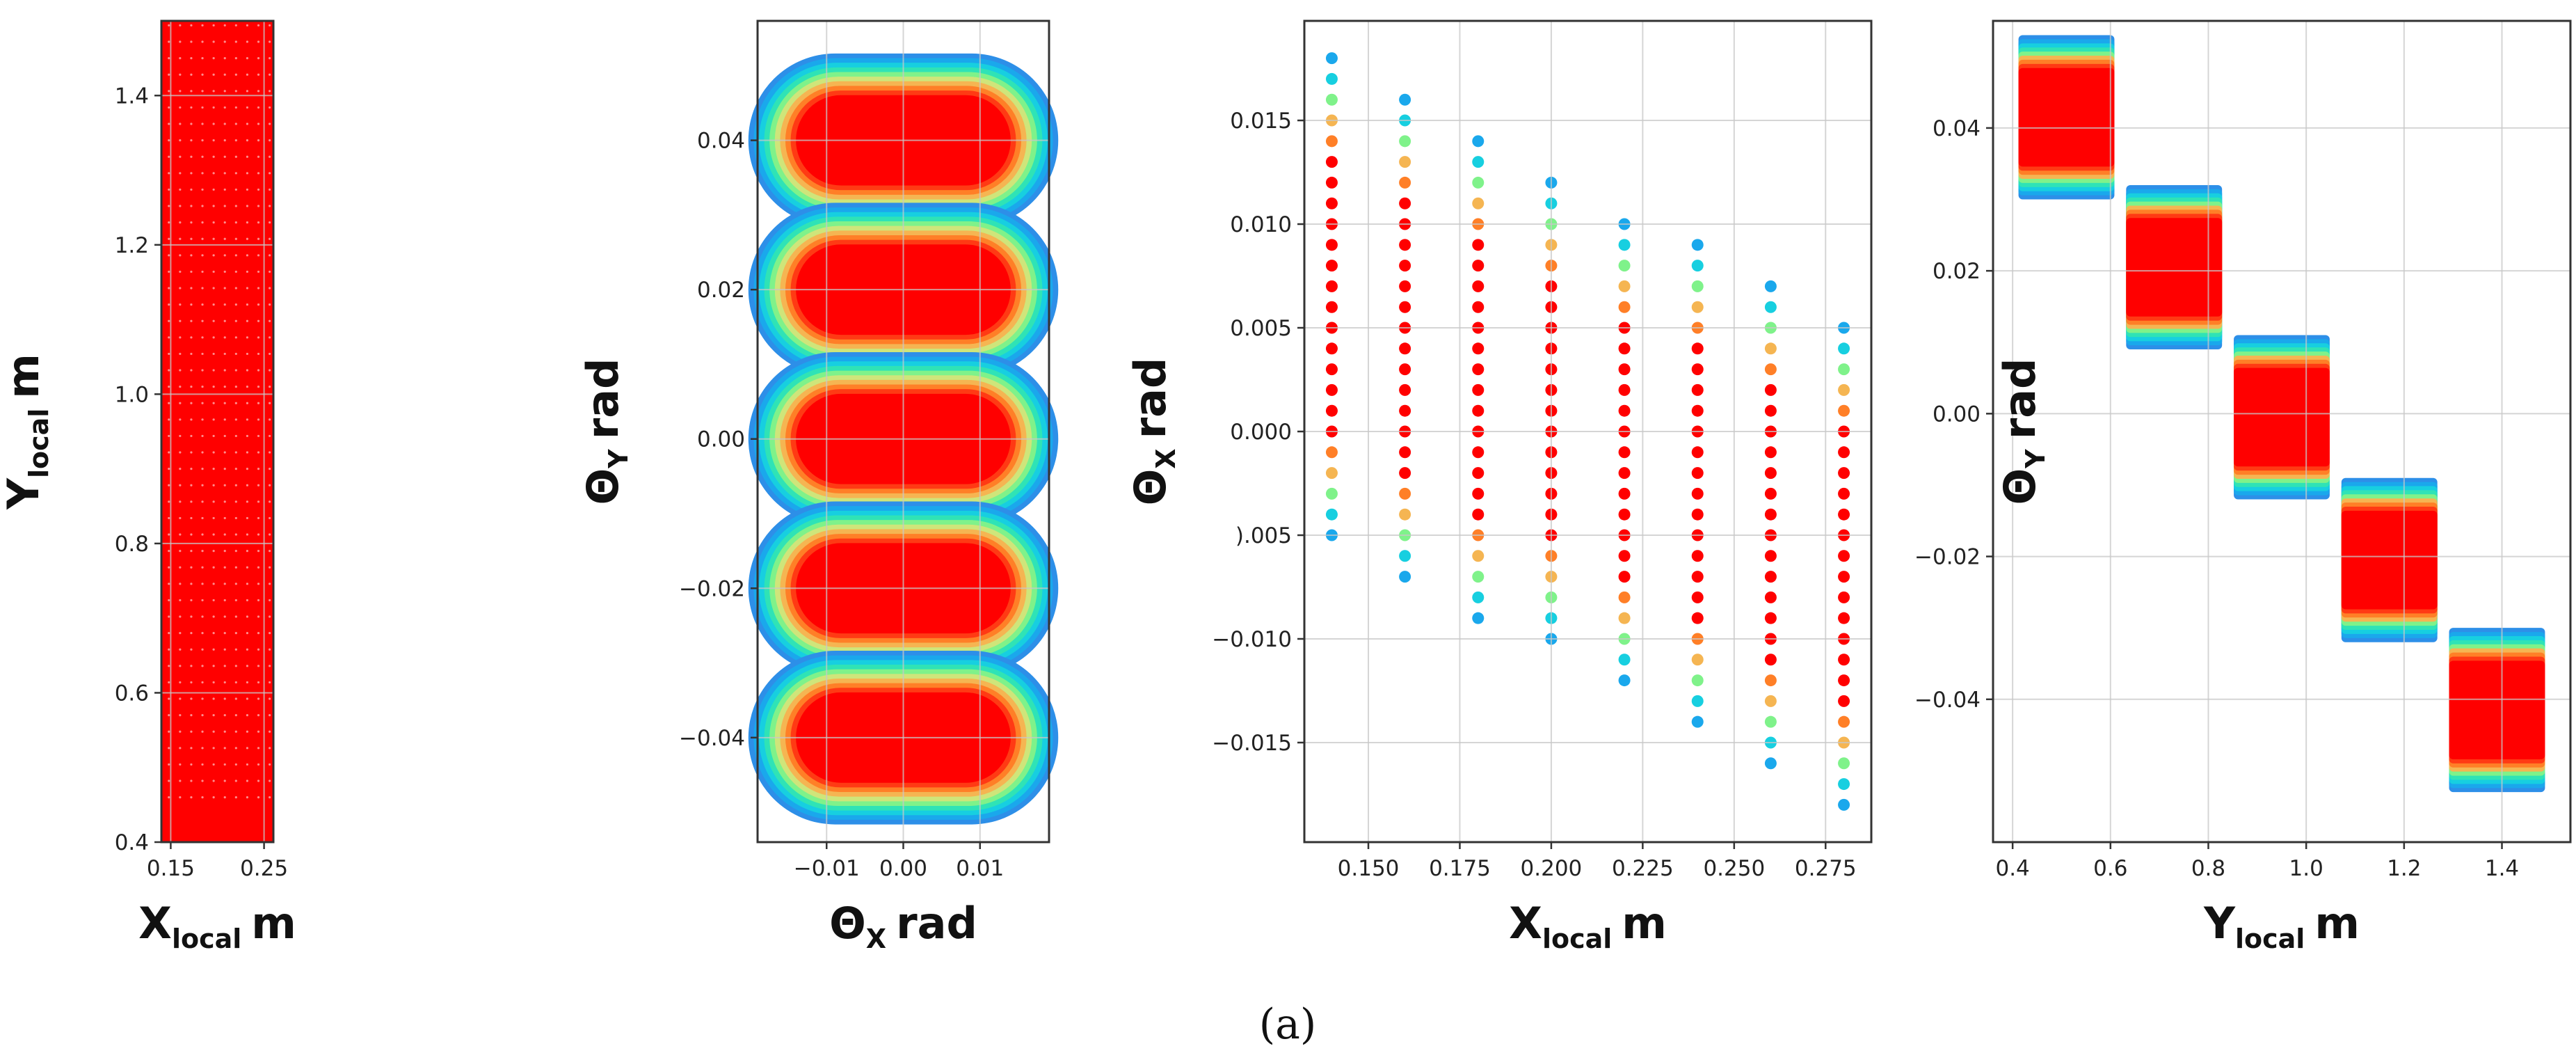 Image resolution: width=2576 pixels, height=1053 pixels. I want to click on y-tick-label: 0.00, so click(721, 439).